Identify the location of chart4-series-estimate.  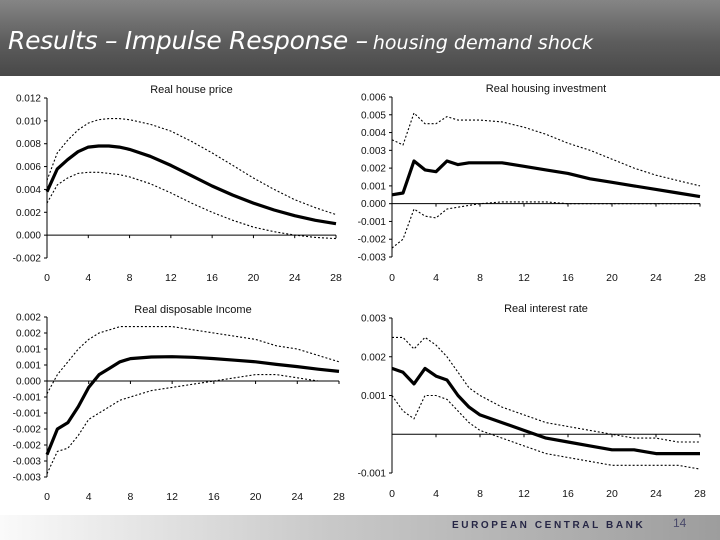
(545, 411).